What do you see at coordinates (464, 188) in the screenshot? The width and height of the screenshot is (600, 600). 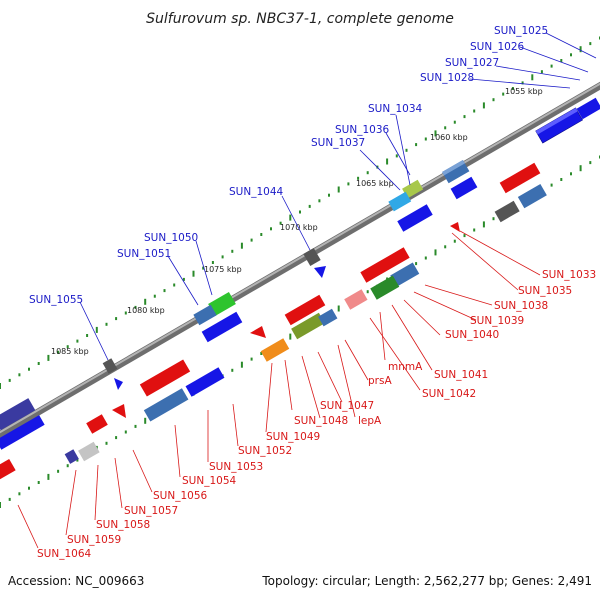 I see `gene-block-sun1034b` at bounding box center [464, 188].